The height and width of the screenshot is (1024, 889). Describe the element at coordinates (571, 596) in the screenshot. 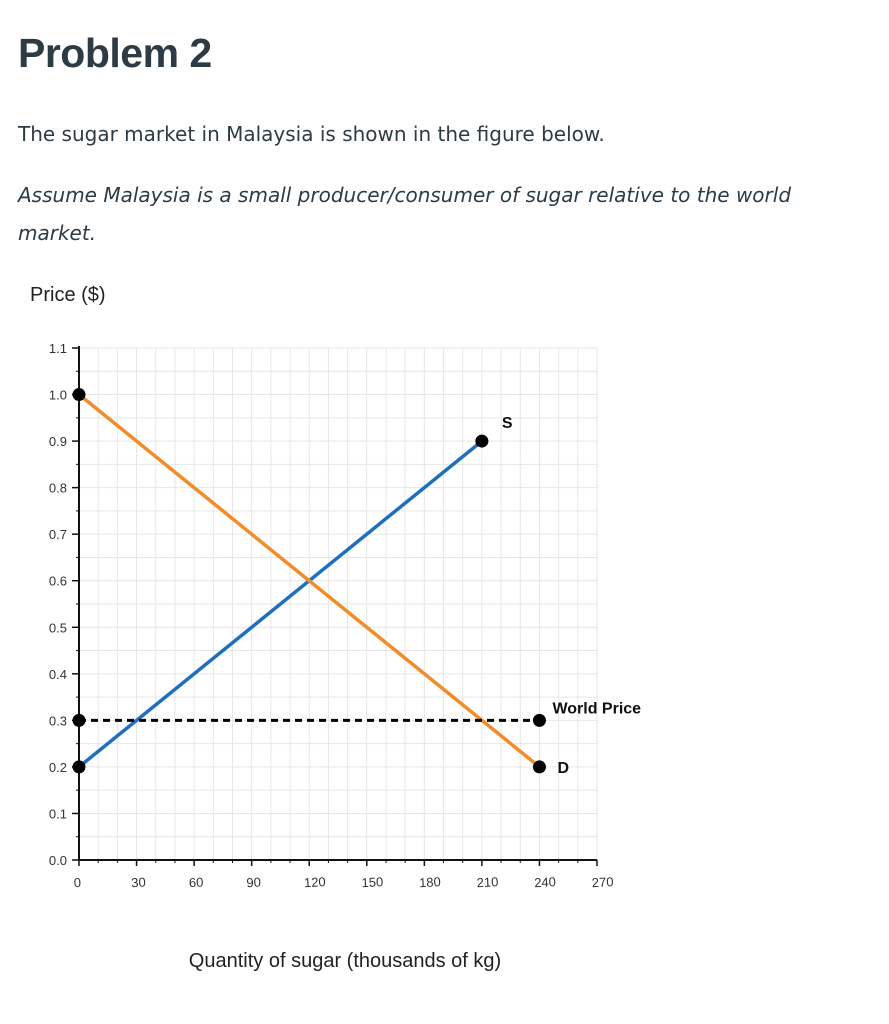

I see `chart-labels: S D World Price` at that location.